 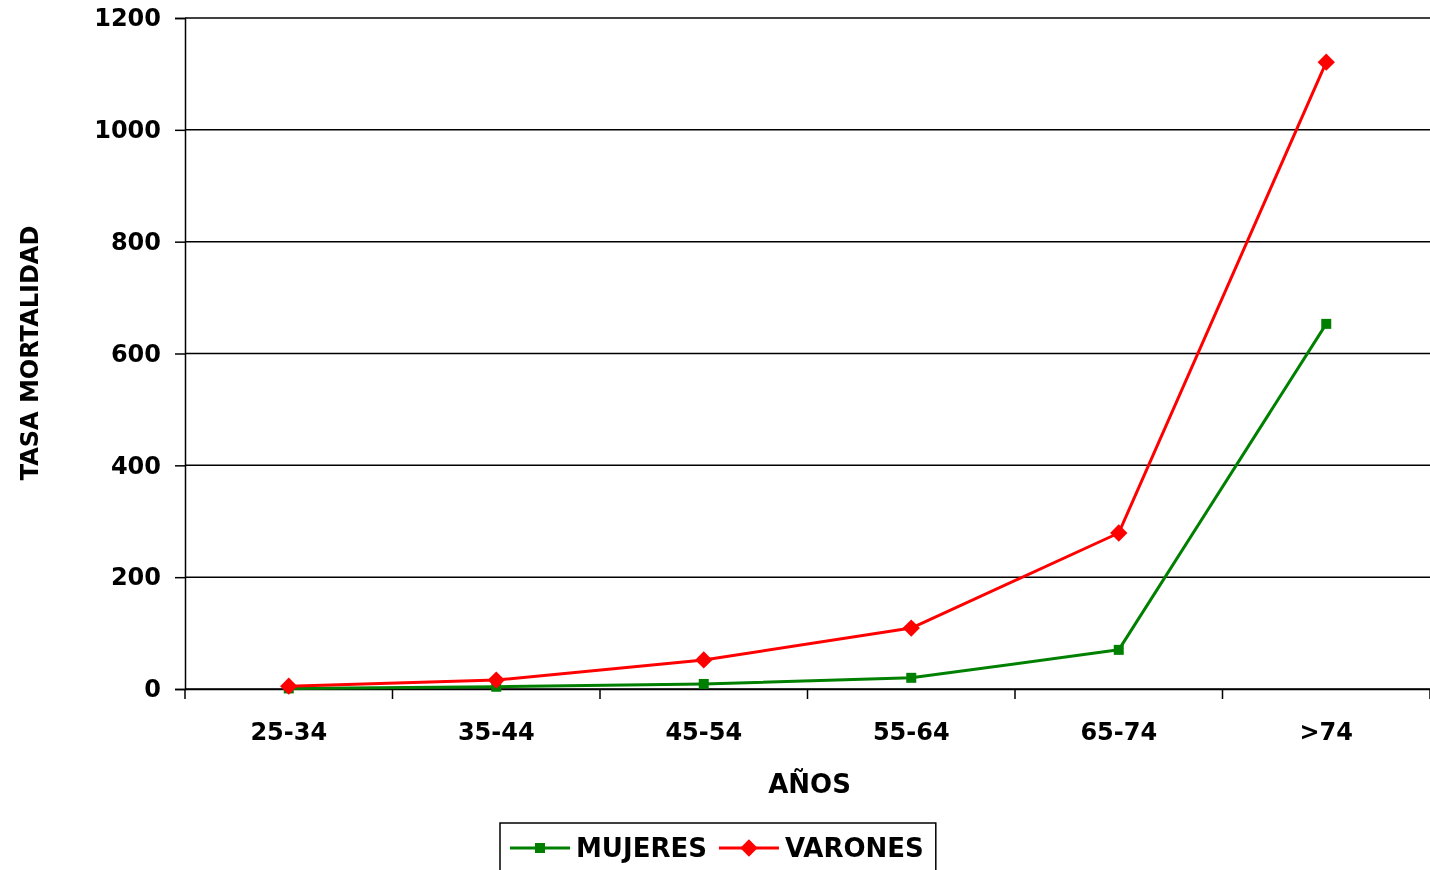 What do you see at coordinates (135, 353) in the screenshot?
I see `y-tick-label: 600` at bounding box center [135, 353].